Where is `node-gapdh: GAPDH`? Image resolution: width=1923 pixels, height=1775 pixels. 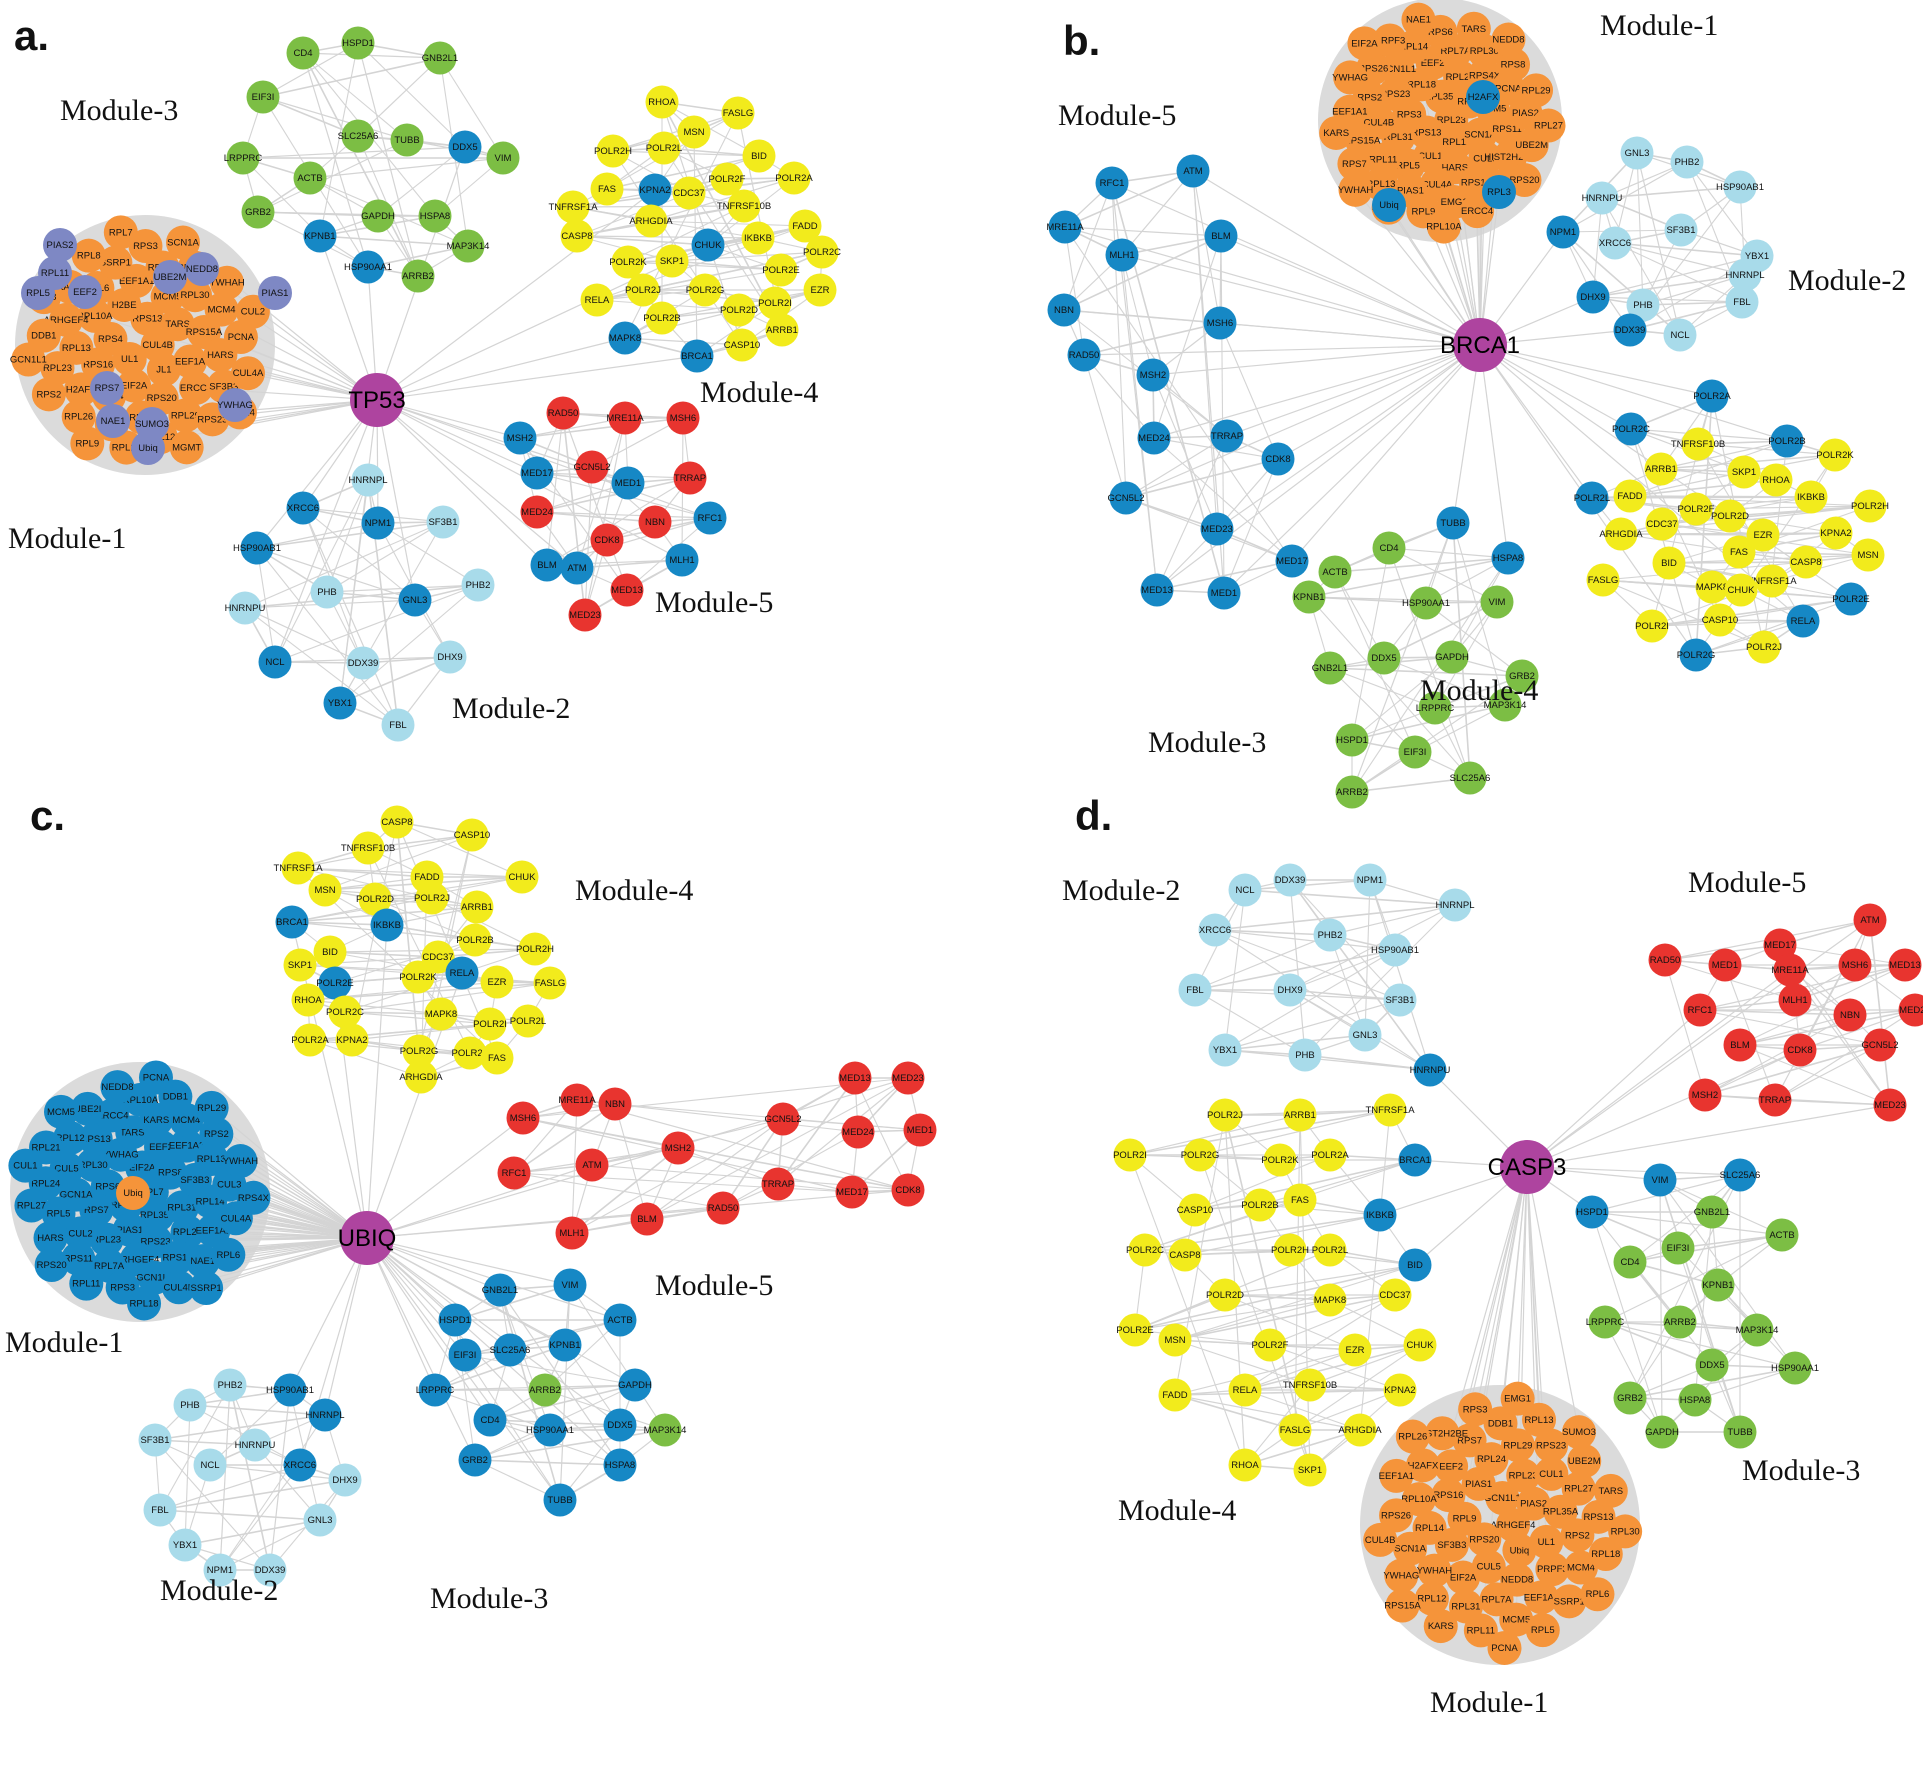
node-gapdh: GAPDH is located at coordinates (378, 216).